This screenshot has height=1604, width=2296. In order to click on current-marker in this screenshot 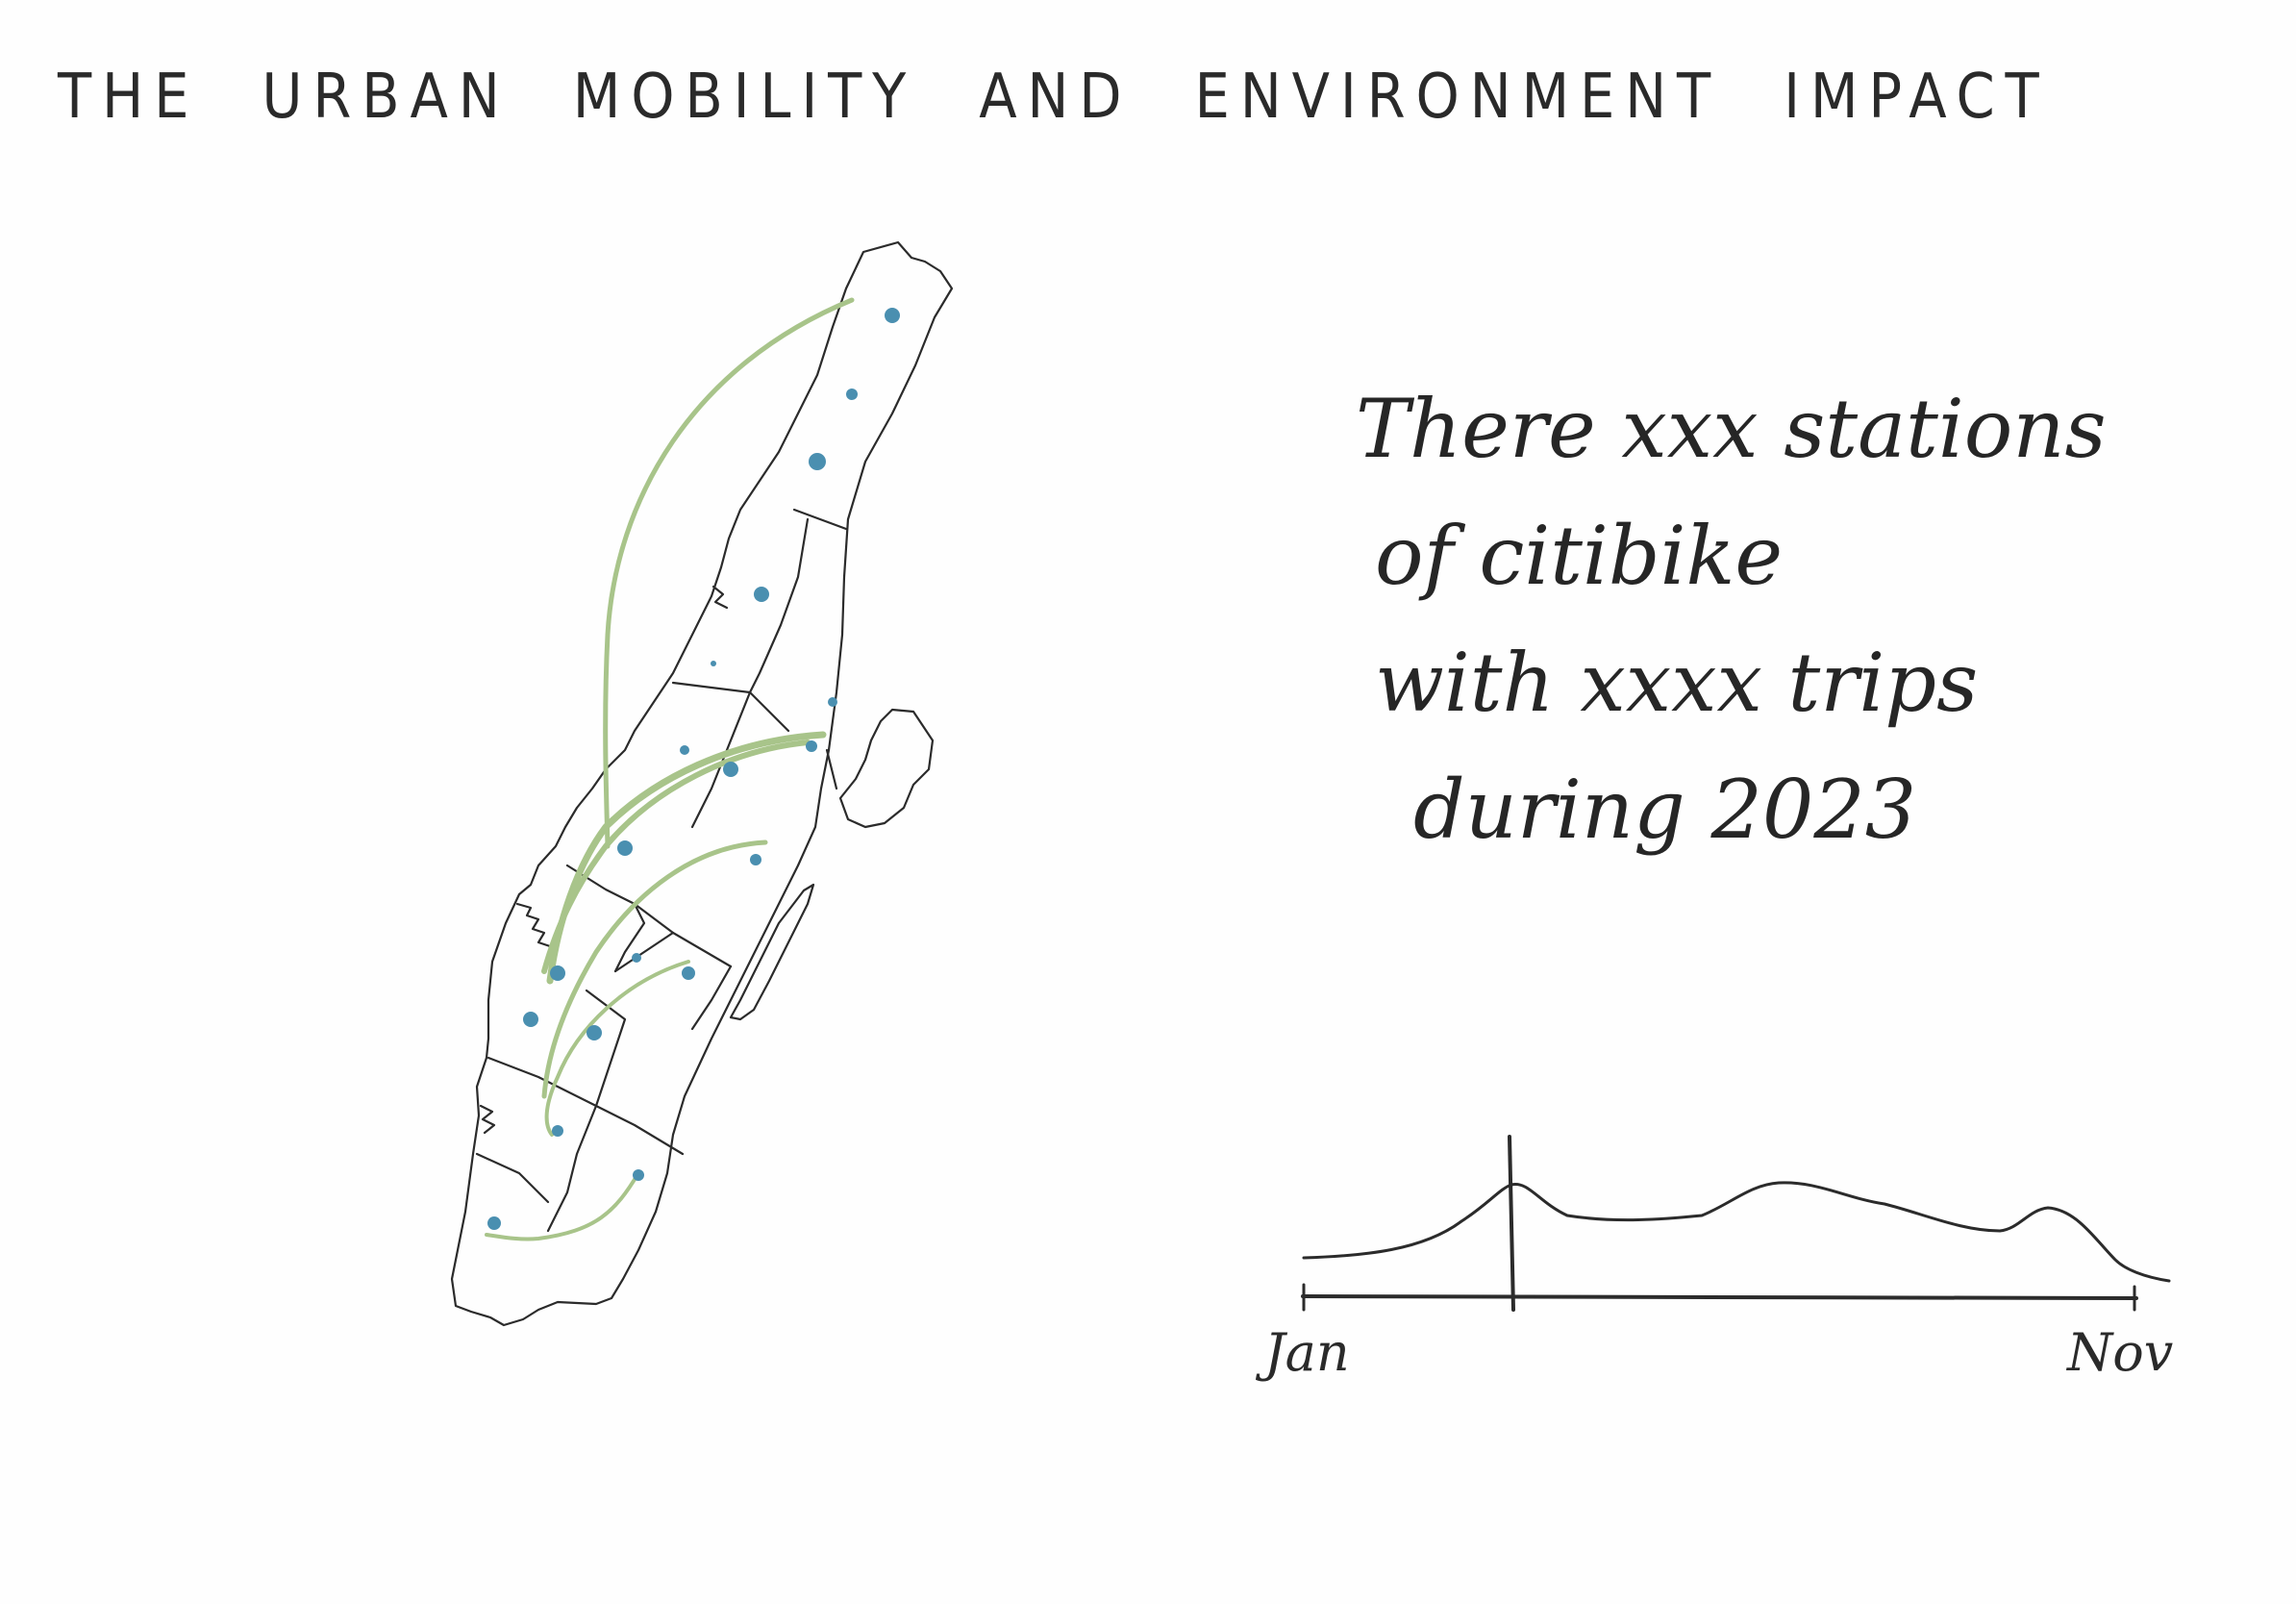, I will do `click(1511, 1223)`.